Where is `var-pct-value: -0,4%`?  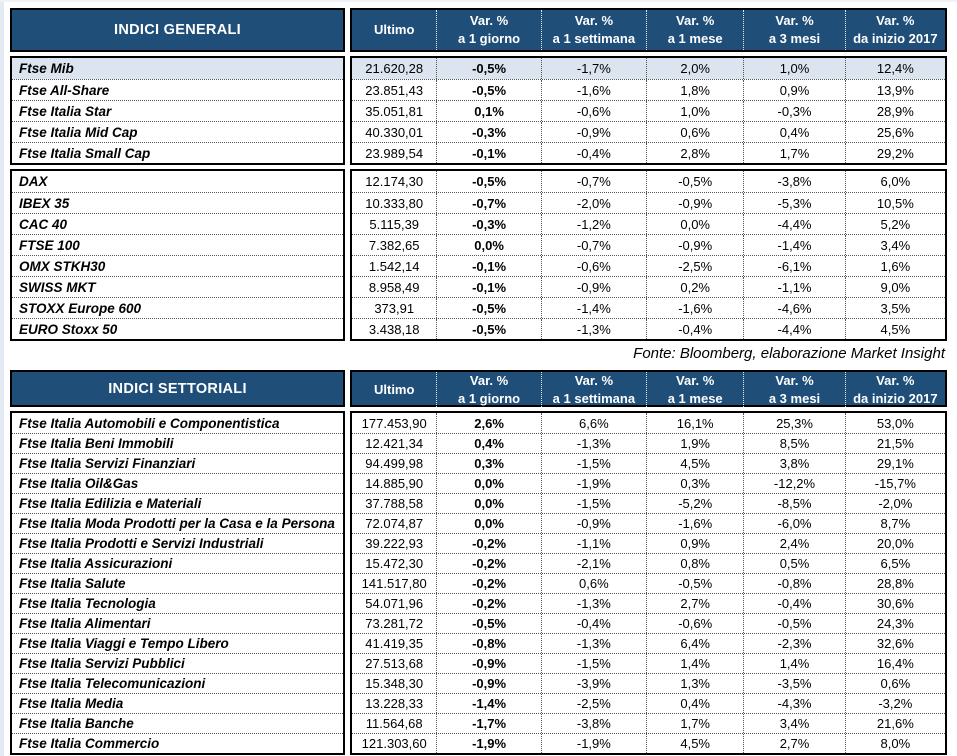 var-pct-value: -0,4% is located at coordinates (793, 603).